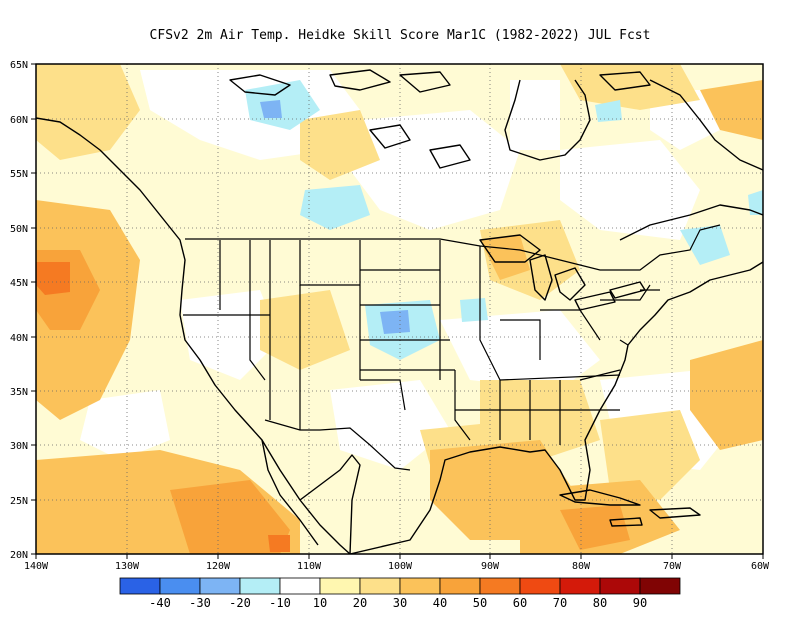  What do you see at coordinates (400, 566) in the screenshot?
I see `lon-label: 100W` at bounding box center [400, 566].